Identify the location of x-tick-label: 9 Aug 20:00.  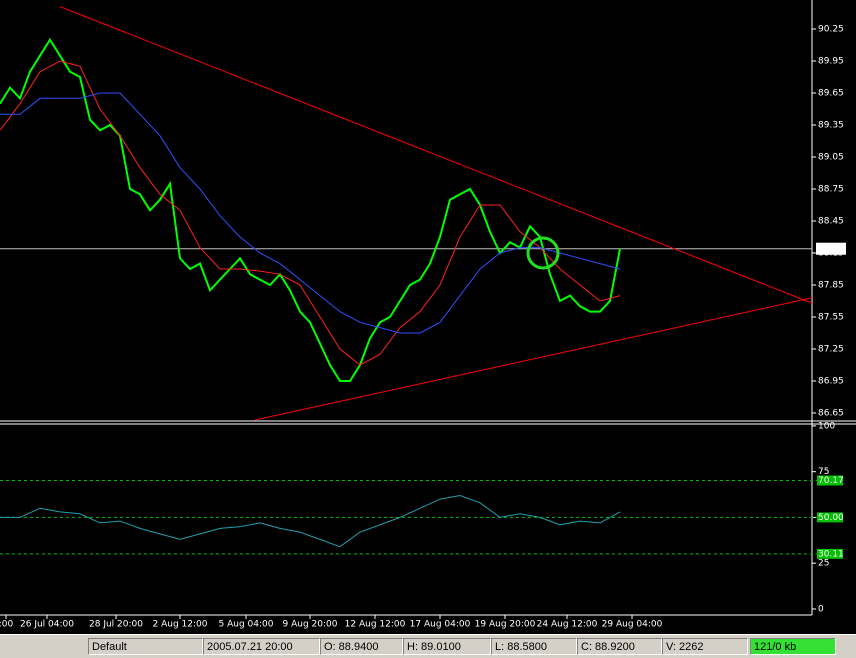
(310, 625).